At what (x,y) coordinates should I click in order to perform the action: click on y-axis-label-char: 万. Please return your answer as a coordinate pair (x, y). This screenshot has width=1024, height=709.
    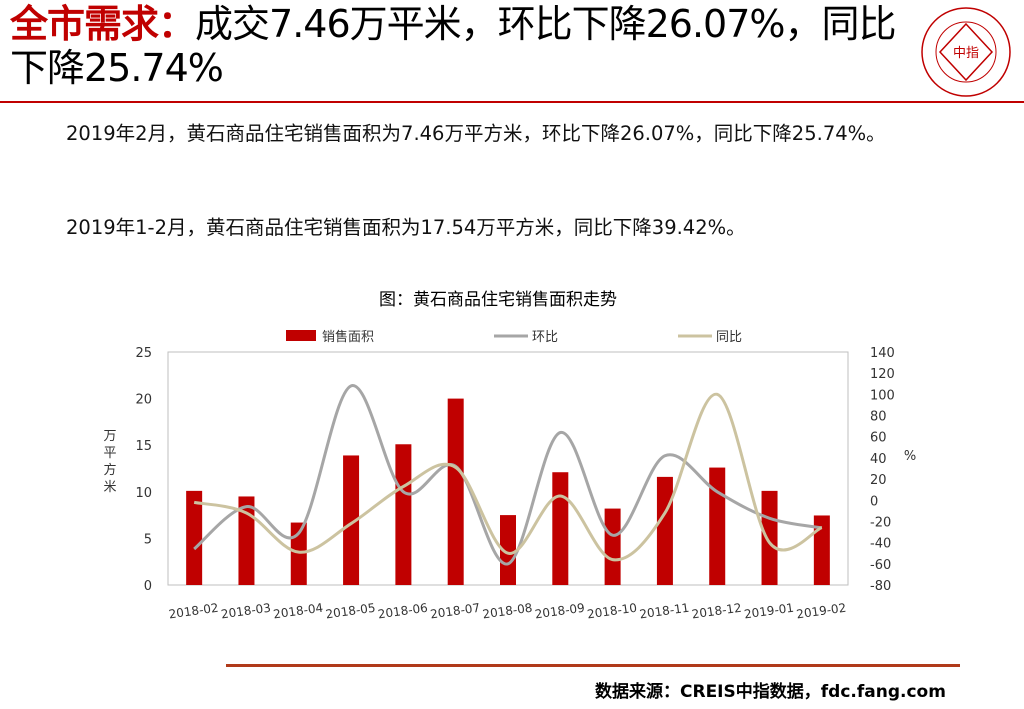
    Looking at the image, I should click on (109, 436).